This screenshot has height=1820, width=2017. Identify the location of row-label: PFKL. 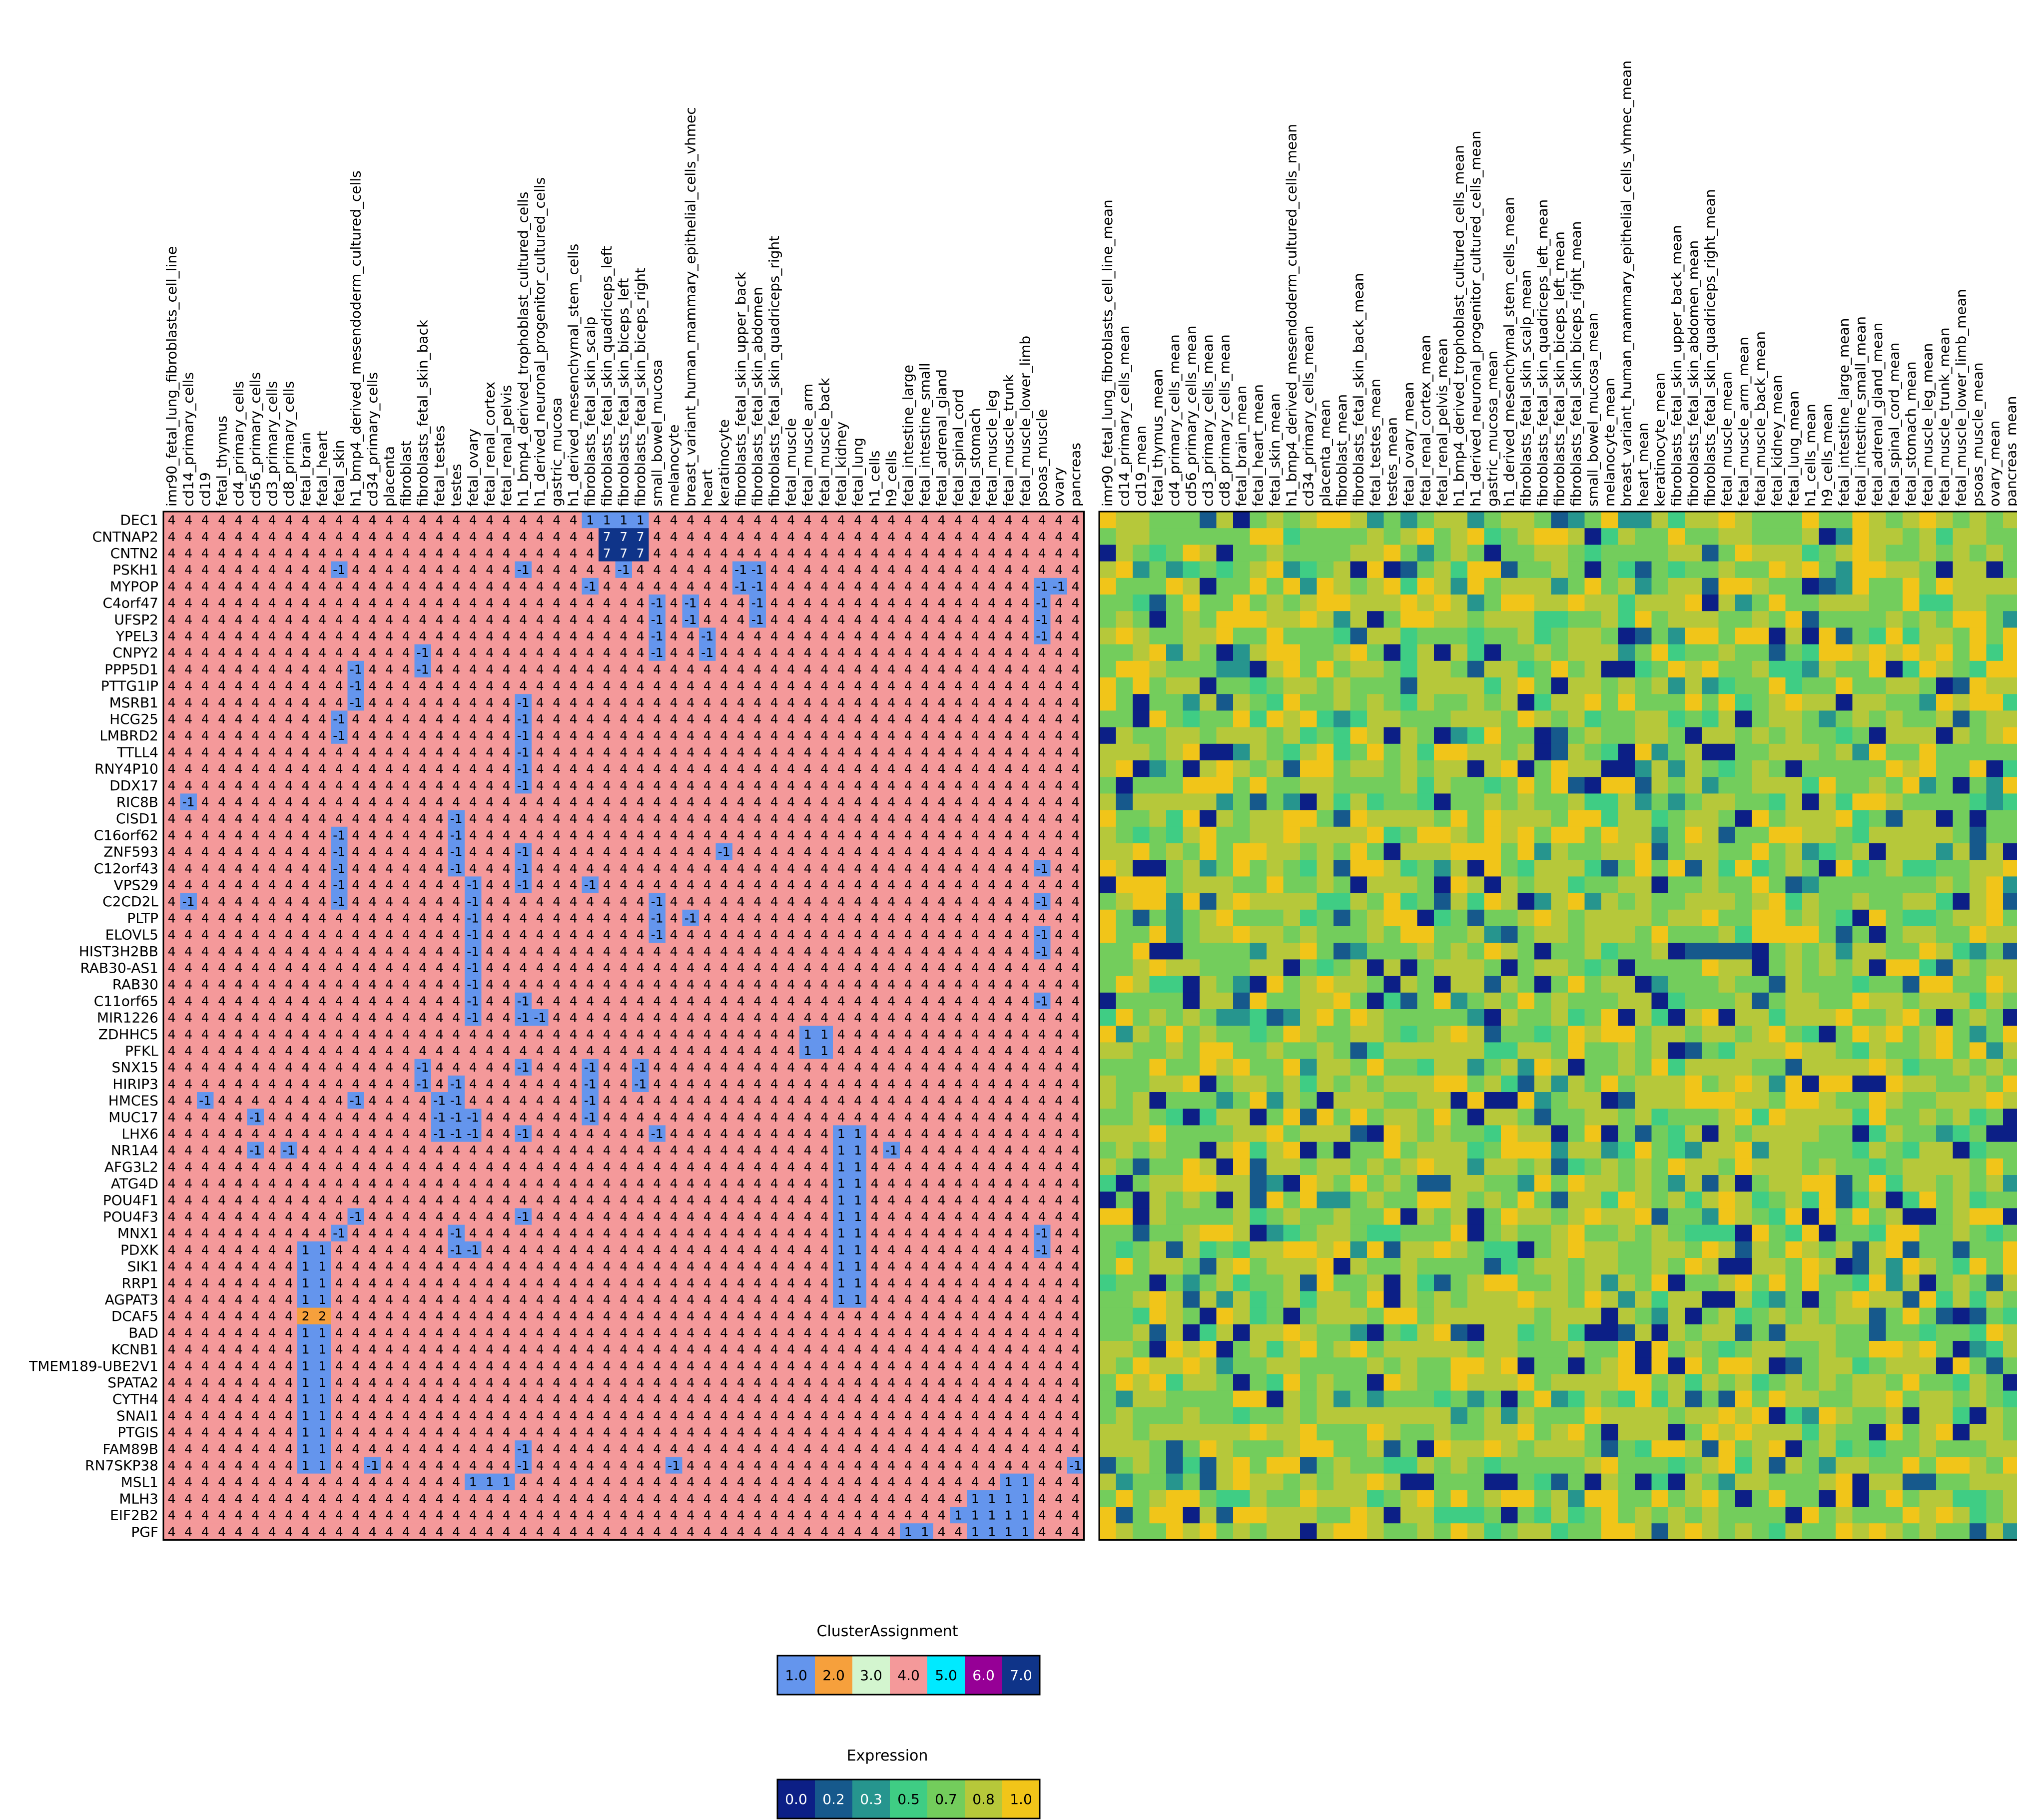
(141, 1051).